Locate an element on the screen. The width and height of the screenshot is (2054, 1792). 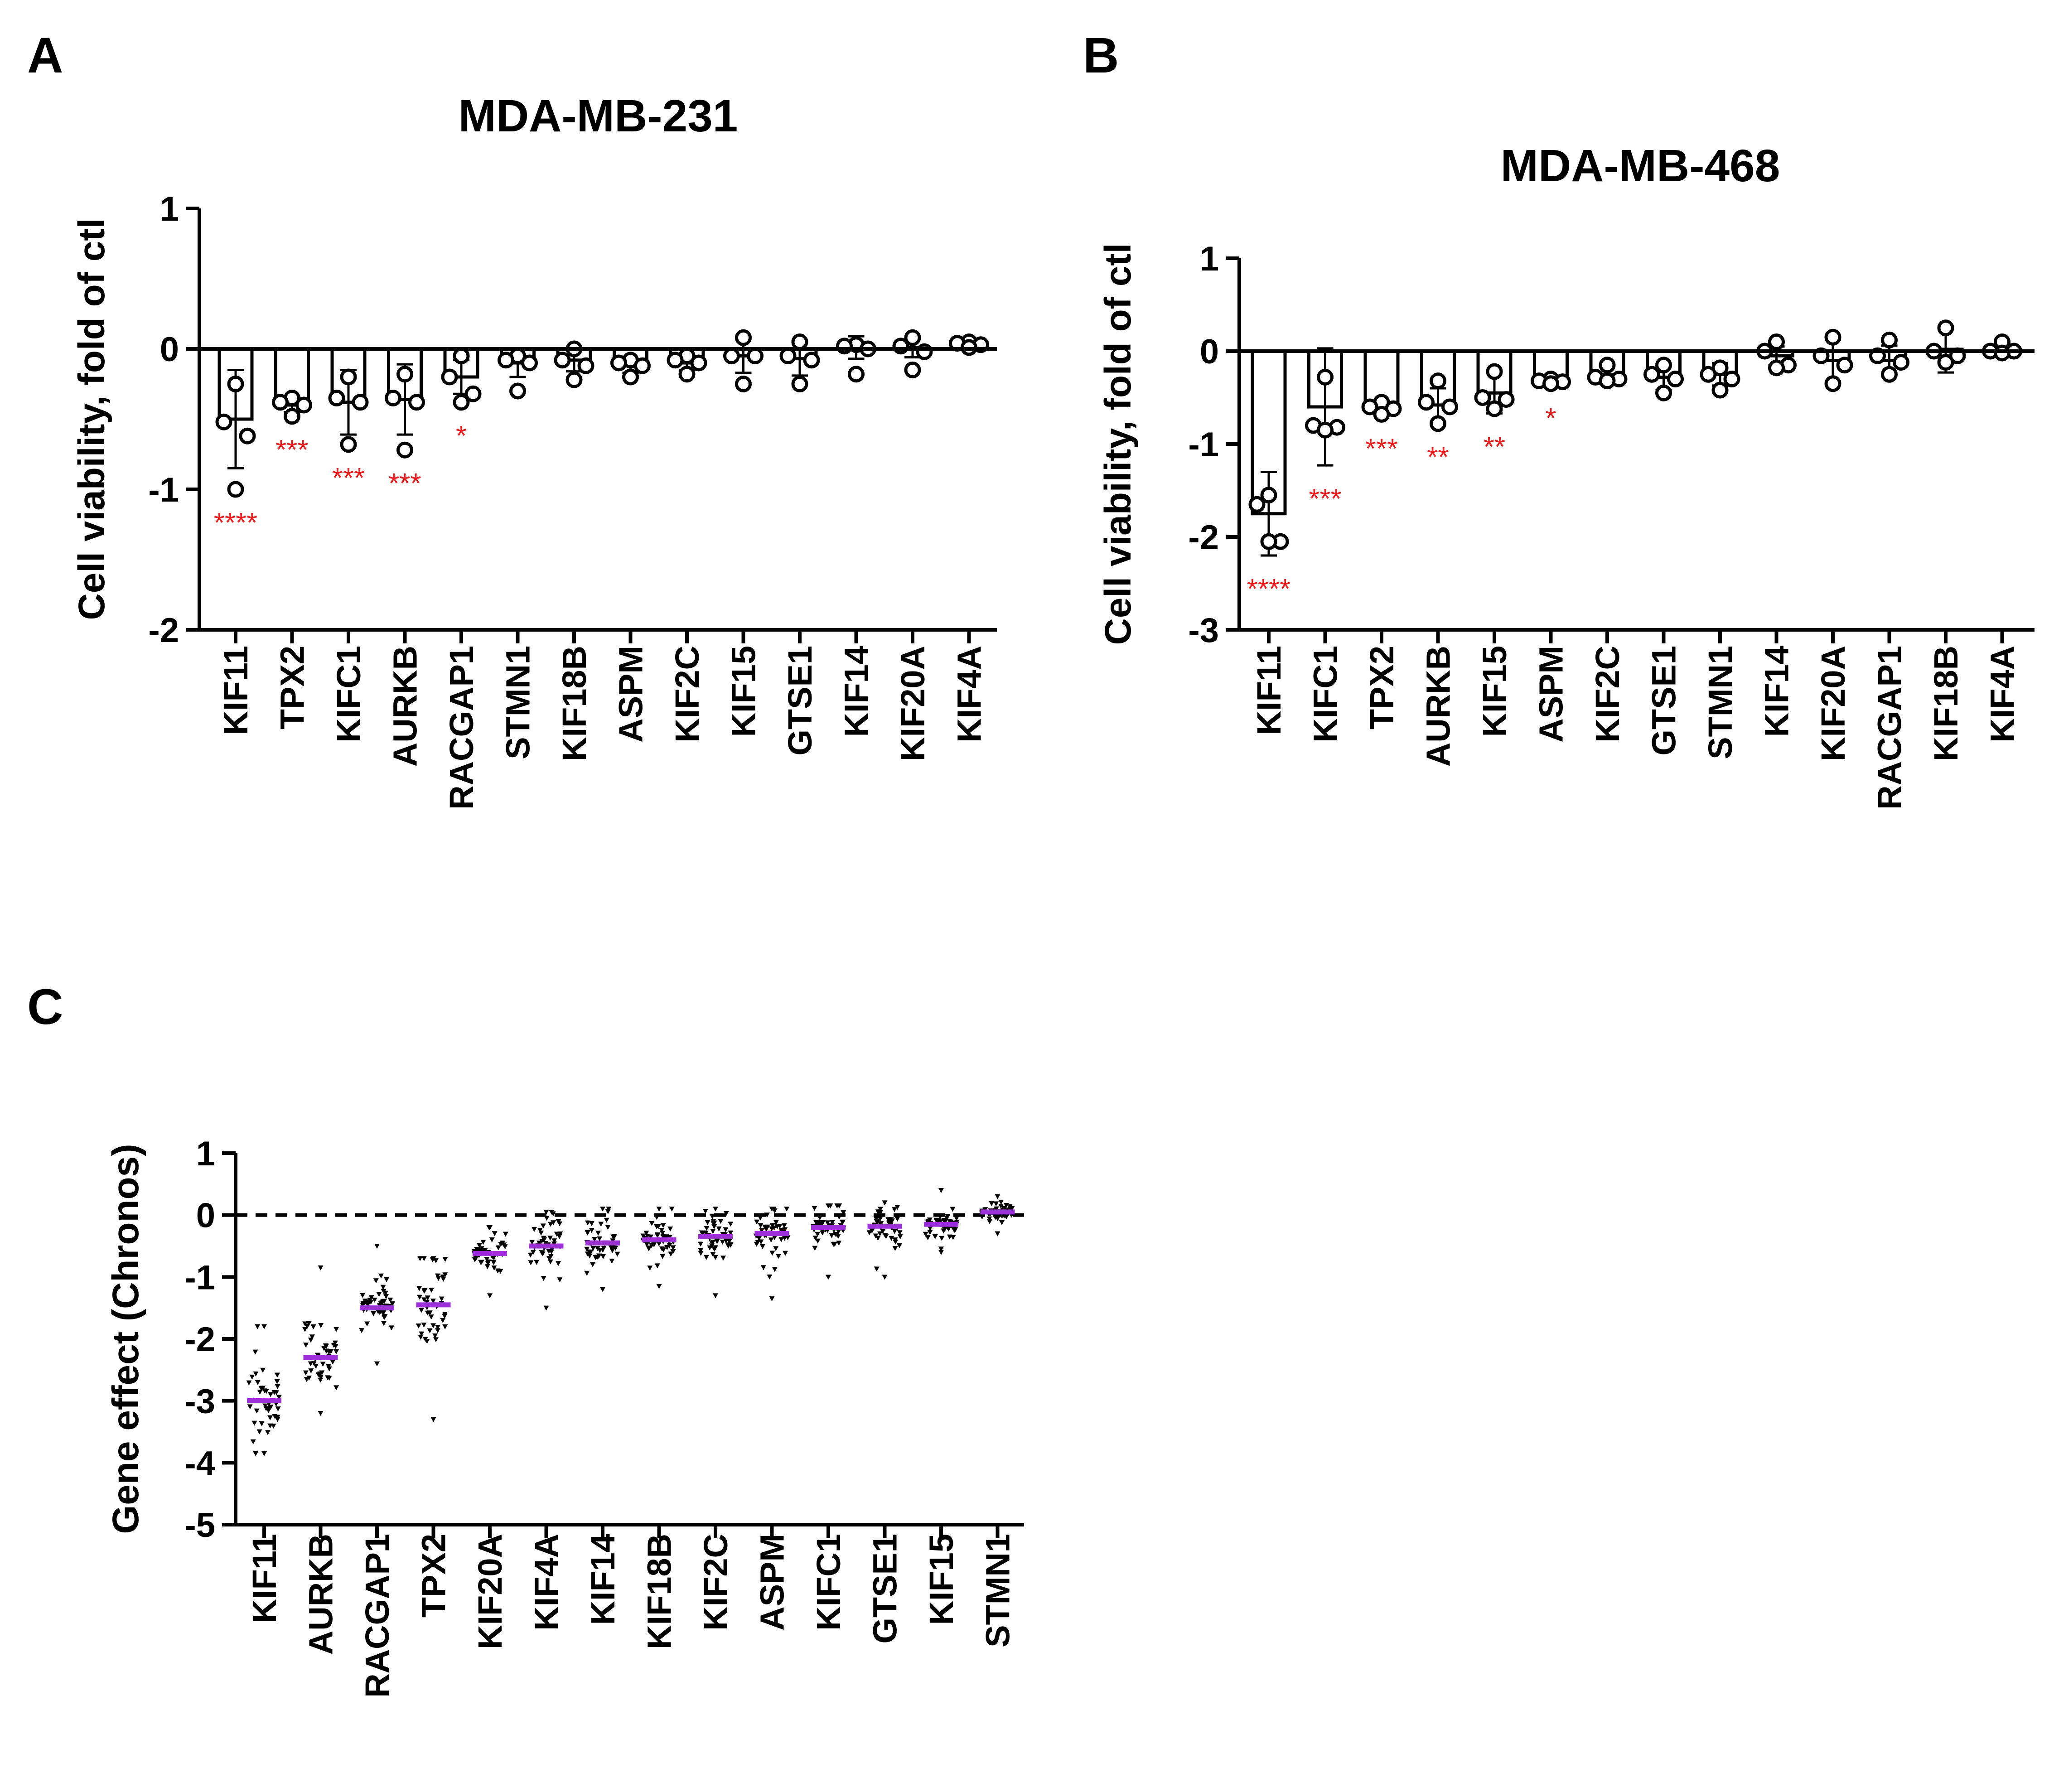
x-tick-label: RACGAP1 is located at coordinates (1890, 728).